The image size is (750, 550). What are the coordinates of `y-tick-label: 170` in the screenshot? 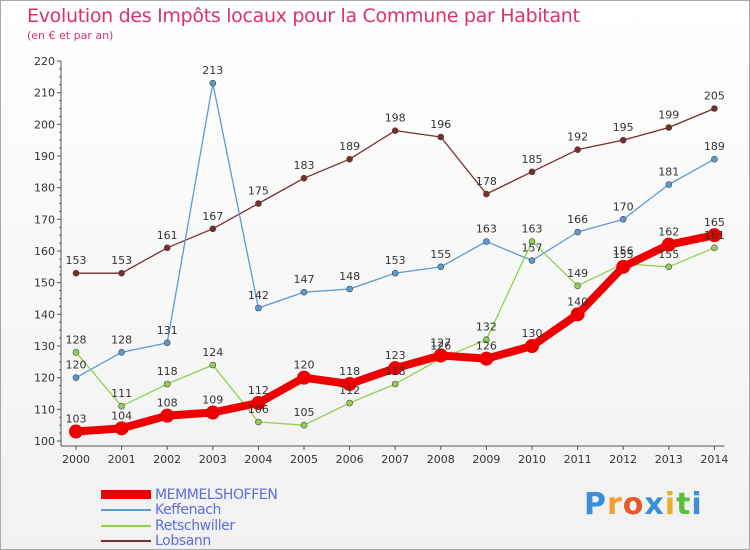 It's located at (44, 219).